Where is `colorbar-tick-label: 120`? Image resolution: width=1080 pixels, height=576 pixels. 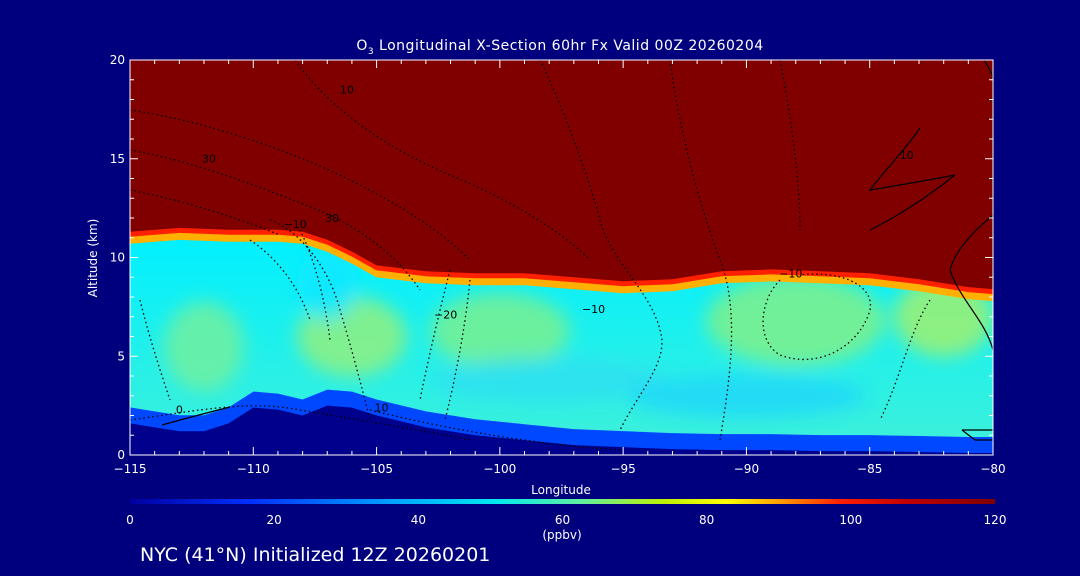
colorbar-tick-label: 120 is located at coordinates (995, 520).